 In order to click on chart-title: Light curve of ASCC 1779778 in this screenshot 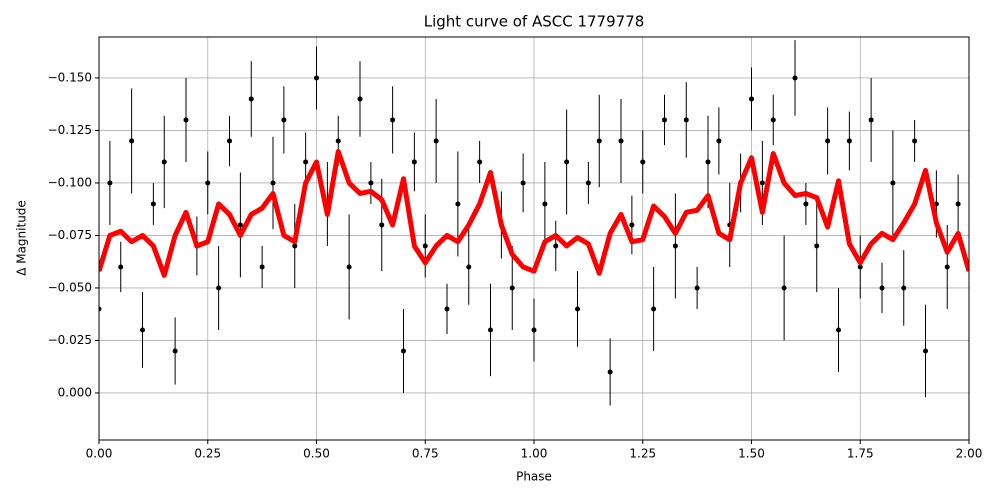, I will do `click(534, 22)`.